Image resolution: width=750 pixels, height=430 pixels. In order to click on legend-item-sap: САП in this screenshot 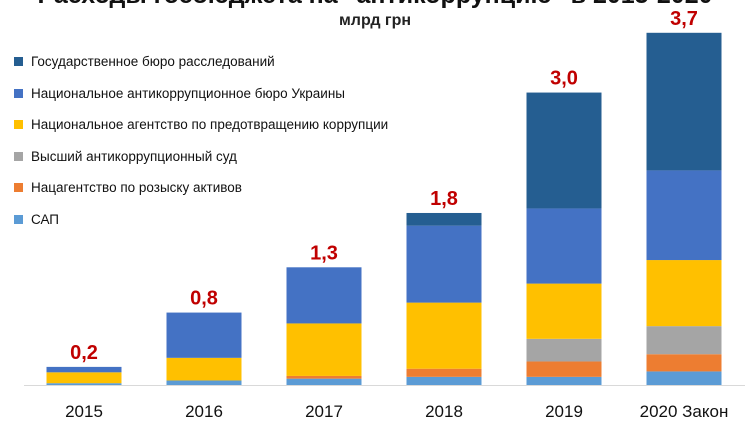, I will do `click(201, 220)`.